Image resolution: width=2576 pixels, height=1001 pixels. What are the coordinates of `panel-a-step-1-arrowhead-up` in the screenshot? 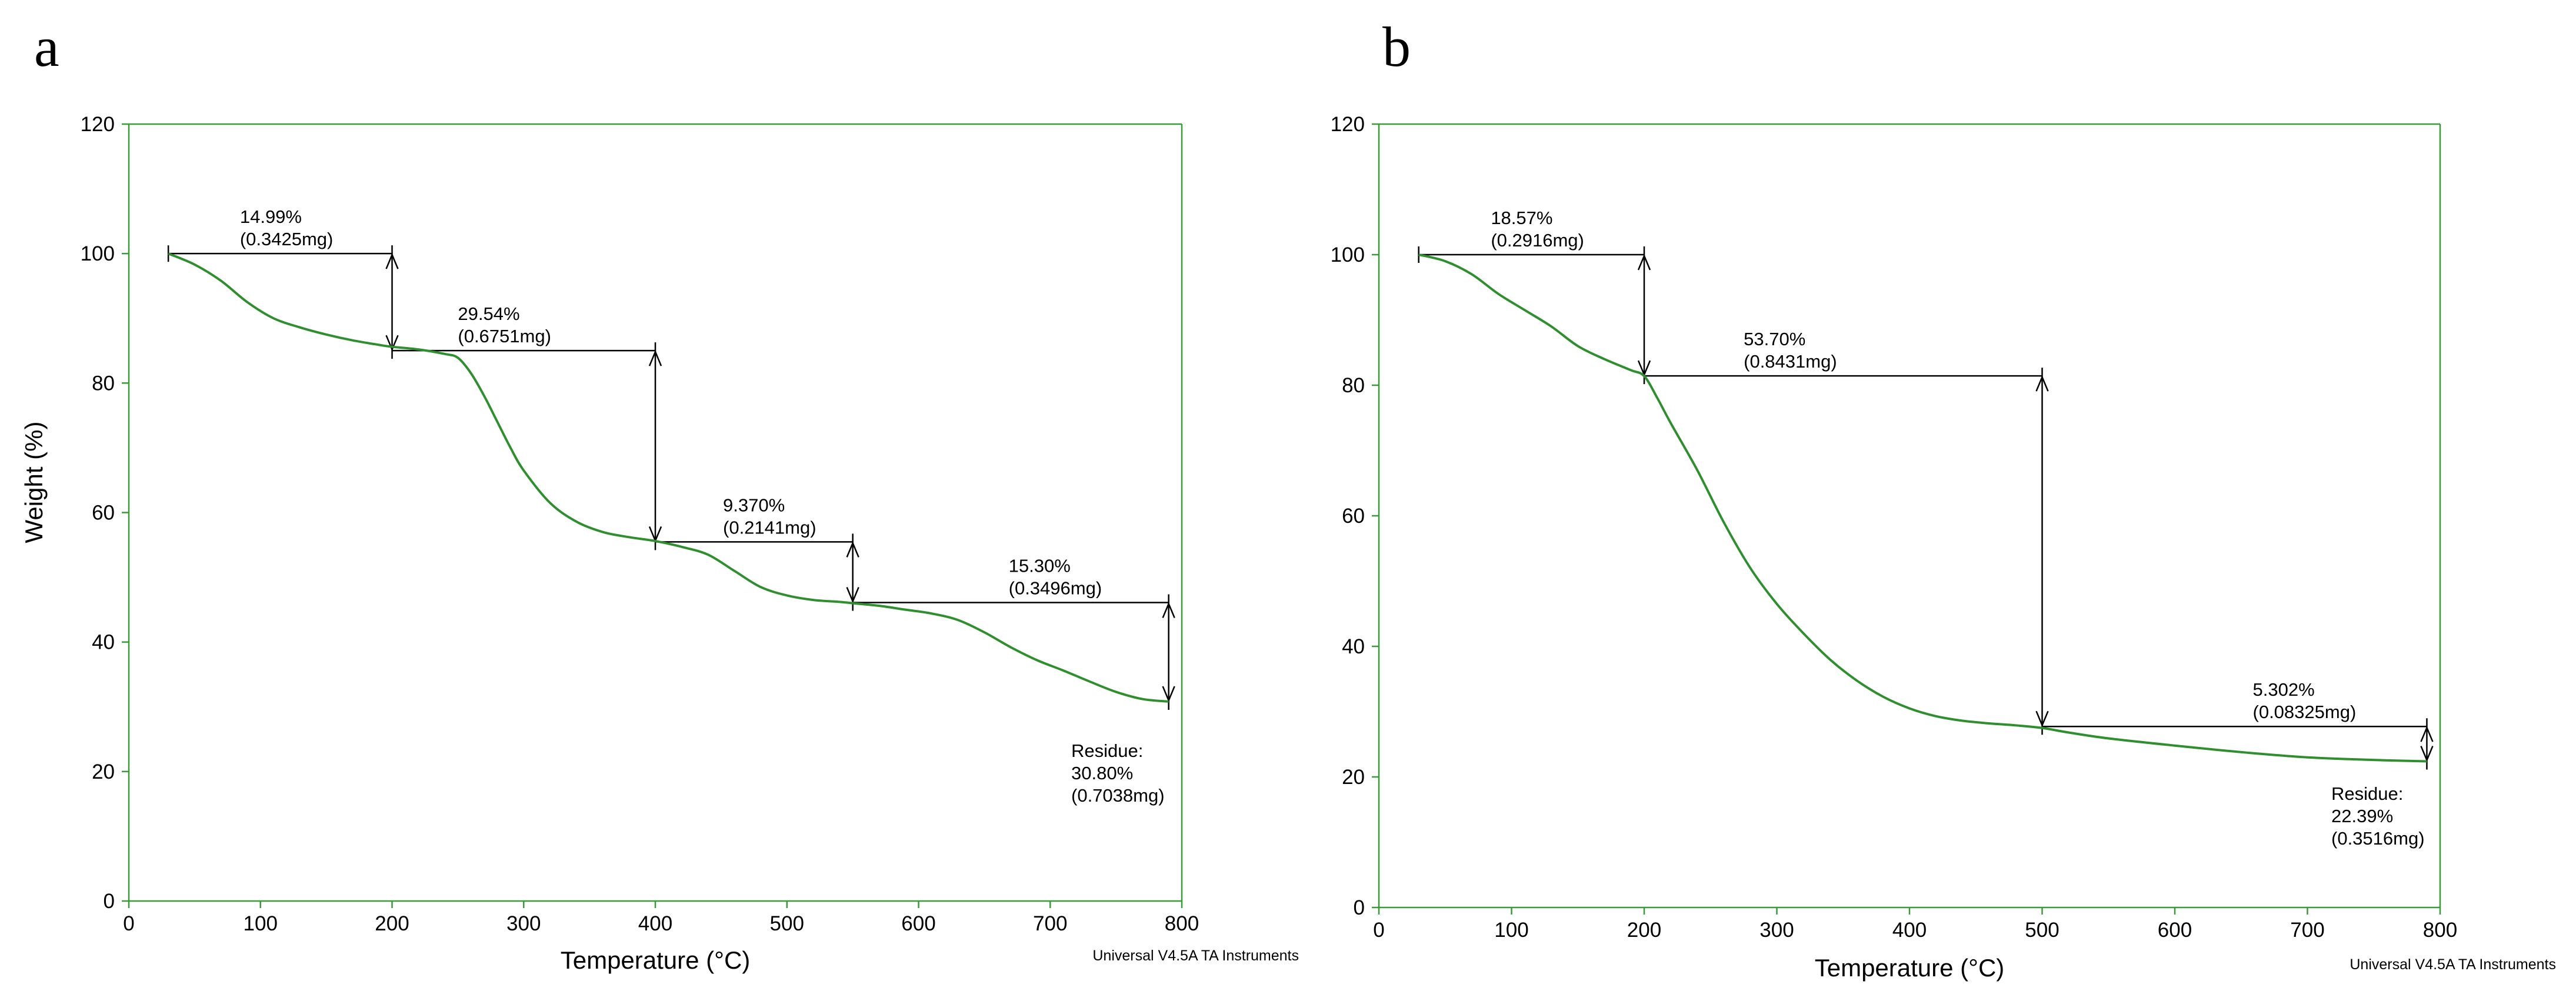 It's located at (392, 260).